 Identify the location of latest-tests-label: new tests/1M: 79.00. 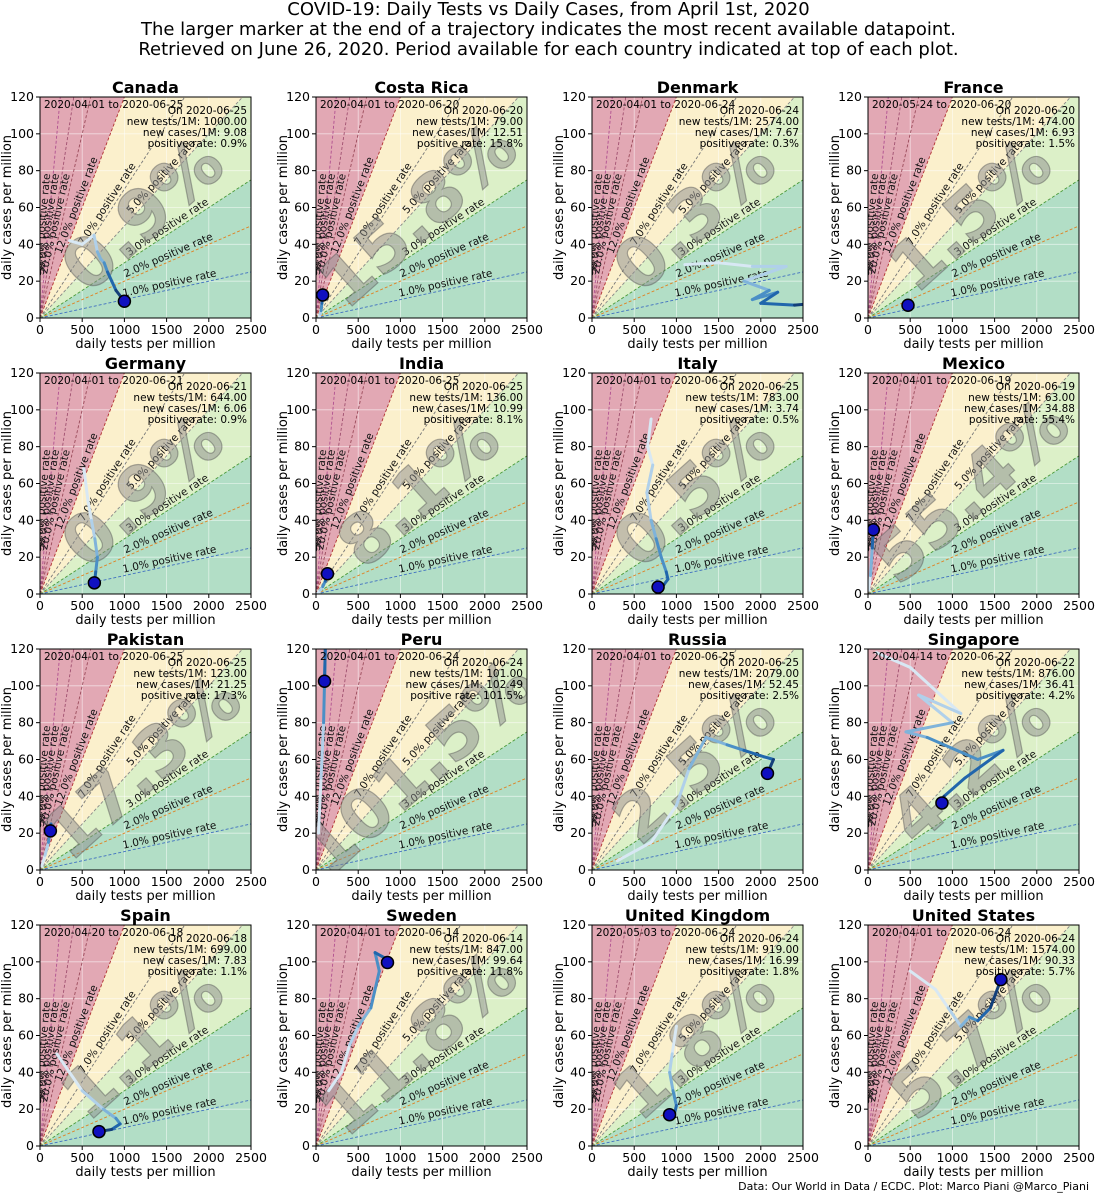
(469, 122).